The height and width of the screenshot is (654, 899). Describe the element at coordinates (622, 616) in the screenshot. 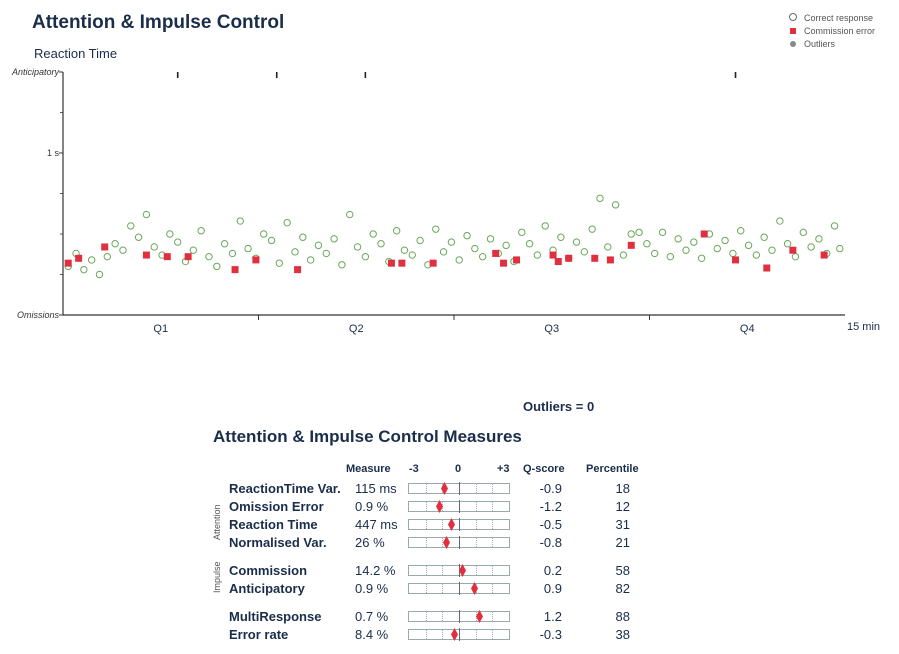

I see `percentile-value: 88` at that location.